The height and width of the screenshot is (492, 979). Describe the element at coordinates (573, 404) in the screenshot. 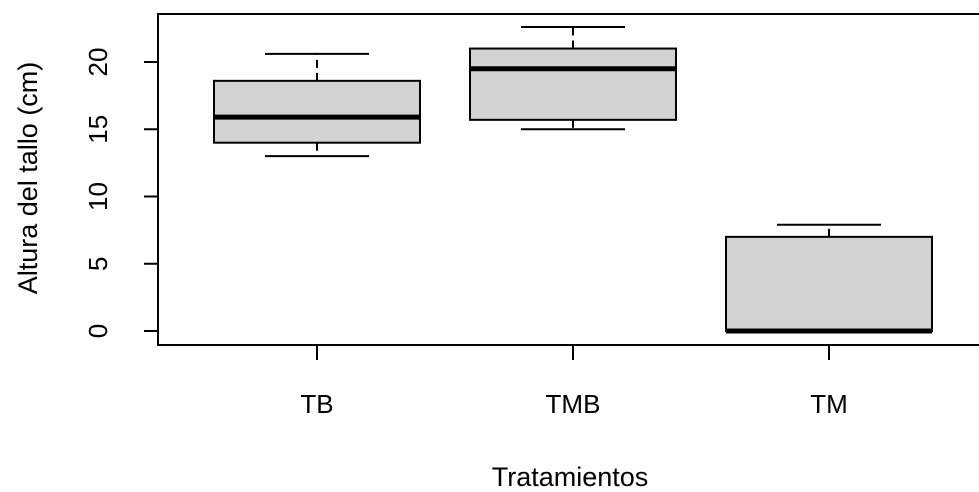

I see `x-tick-label: TMB` at that location.